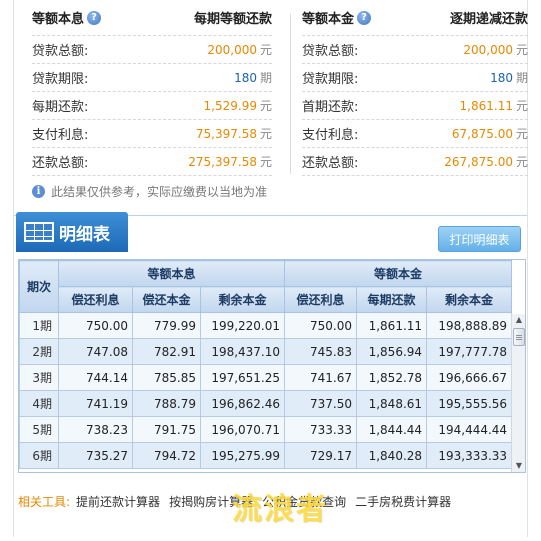  What do you see at coordinates (60, 163) in the screenshot?
I see `summary-label: 还款总额:` at bounding box center [60, 163].